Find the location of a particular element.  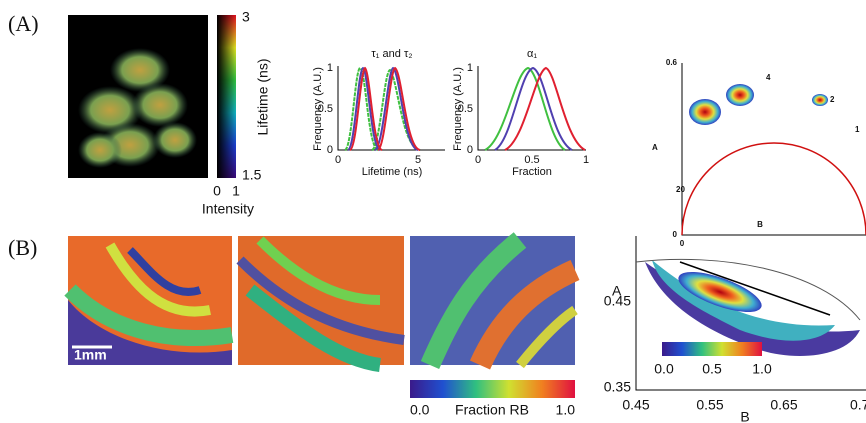

x-axis-label: Lifetime (ns) is located at coordinates (392, 172).